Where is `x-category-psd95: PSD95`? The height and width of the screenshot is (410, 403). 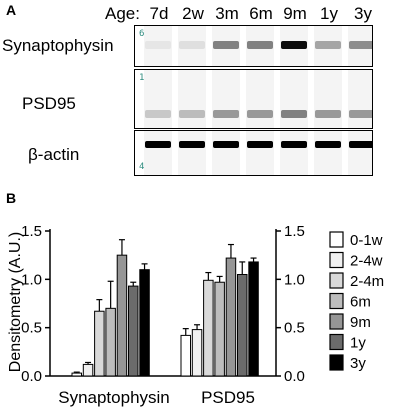
x-category-psd95: PSD95 is located at coordinates (228, 397).